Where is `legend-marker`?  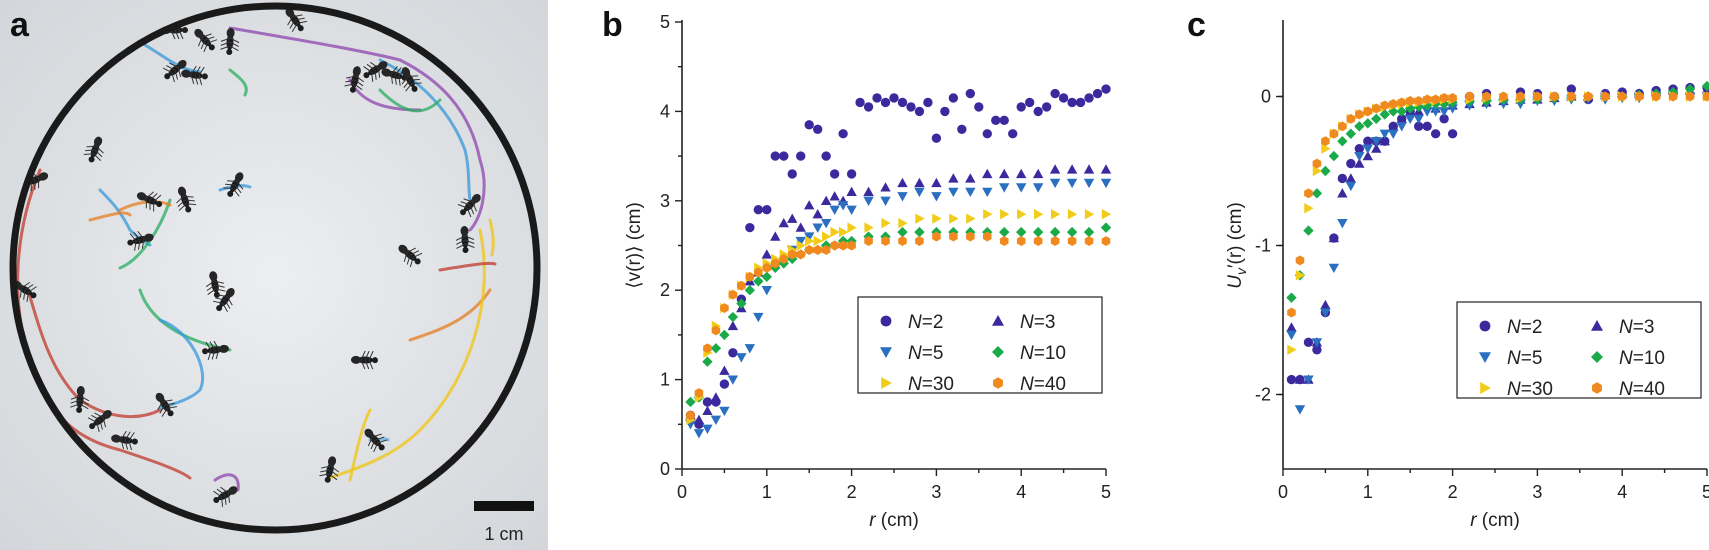 legend-marker is located at coordinates (1597, 357).